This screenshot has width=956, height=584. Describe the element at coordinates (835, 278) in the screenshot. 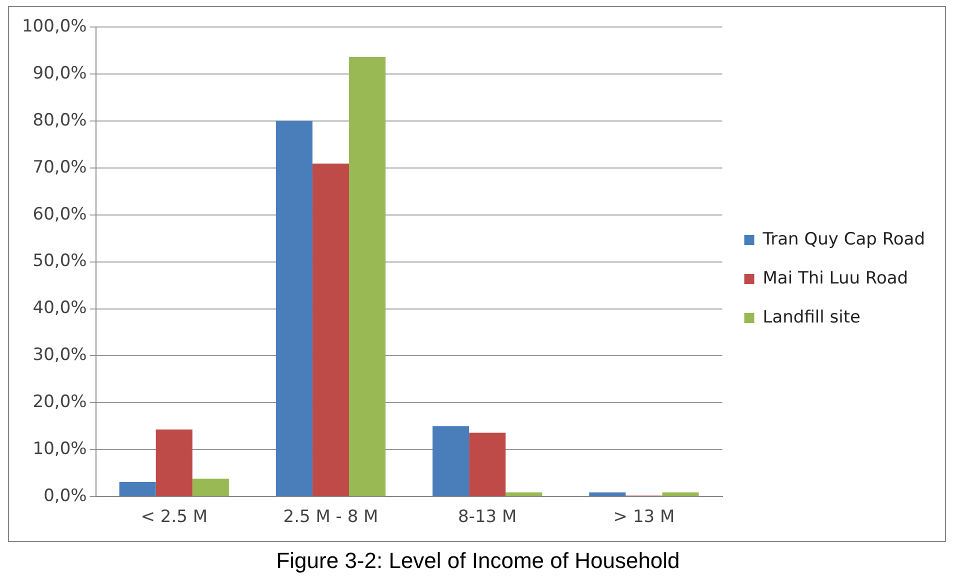

I see `legend-label: Mai Thi Luu Road` at that location.